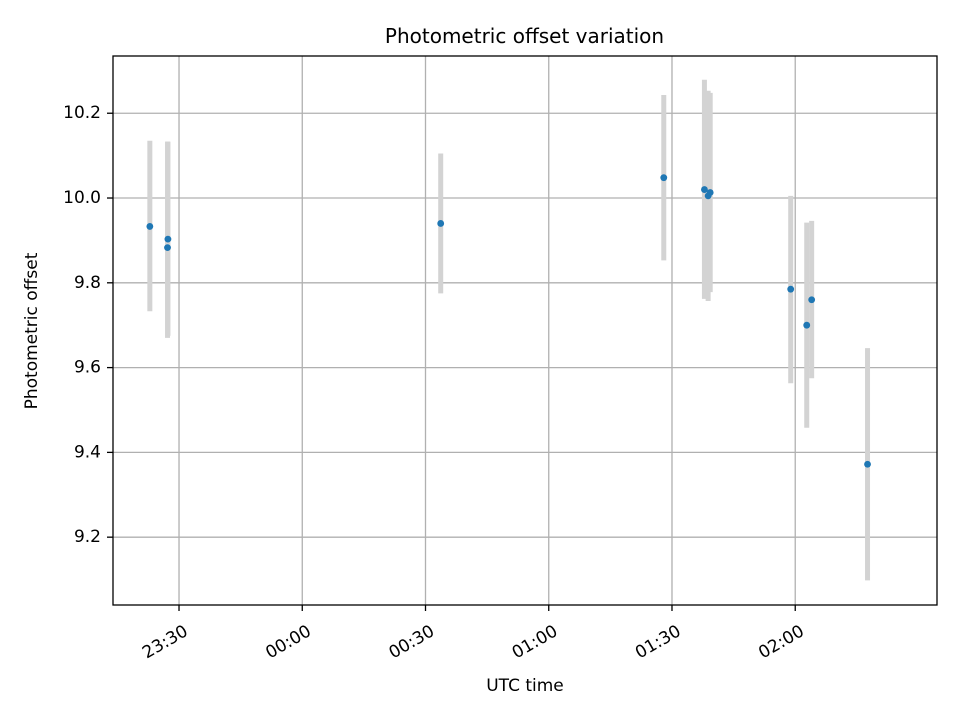 The width and height of the screenshot is (960, 720). What do you see at coordinates (32, 330) in the screenshot?
I see `y-axis-label: Photometric offset` at bounding box center [32, 330].